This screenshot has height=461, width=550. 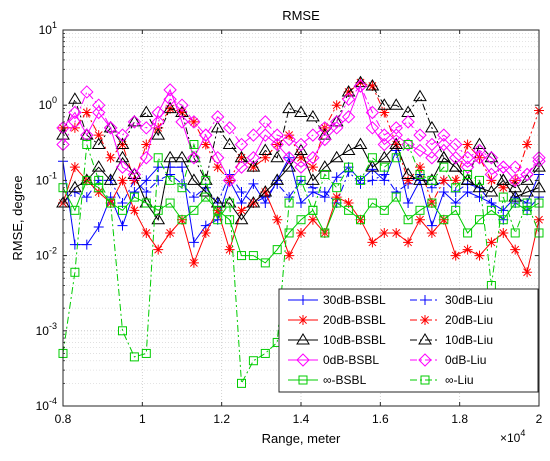 I want to click on legend-label: 20dB-BSBL, so click(x=354, y=320).